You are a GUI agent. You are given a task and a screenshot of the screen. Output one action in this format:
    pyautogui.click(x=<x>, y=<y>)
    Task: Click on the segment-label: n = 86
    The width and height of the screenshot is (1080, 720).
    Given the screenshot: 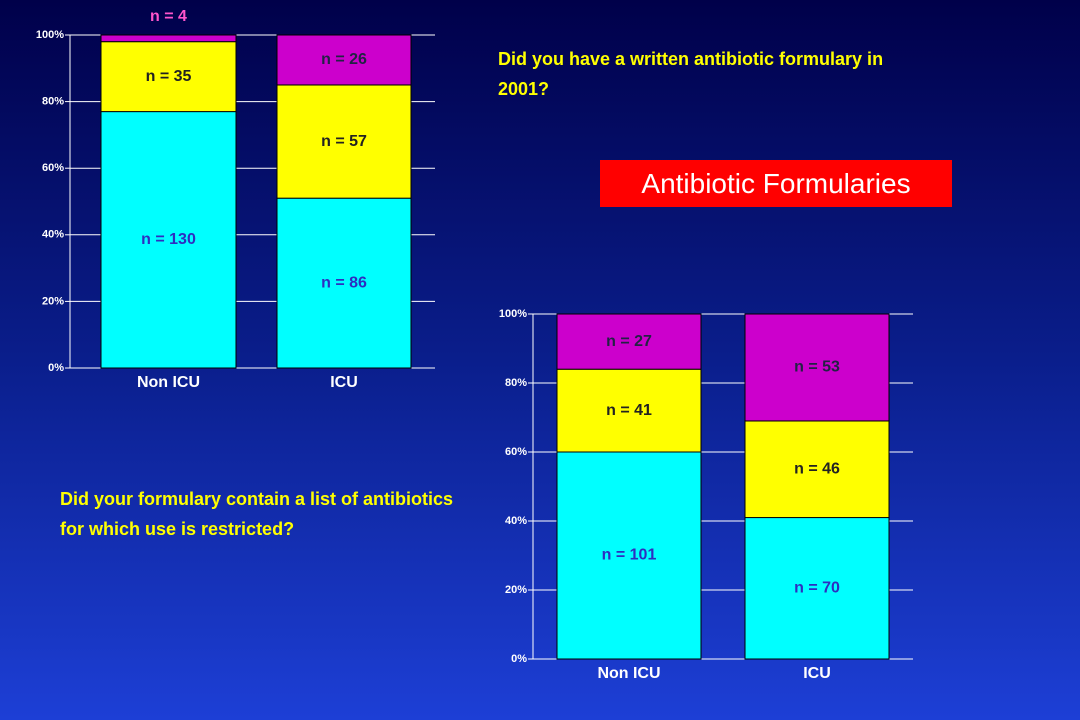 What is the action you would take?
    pyautogui.click(x=344, y=282)
    